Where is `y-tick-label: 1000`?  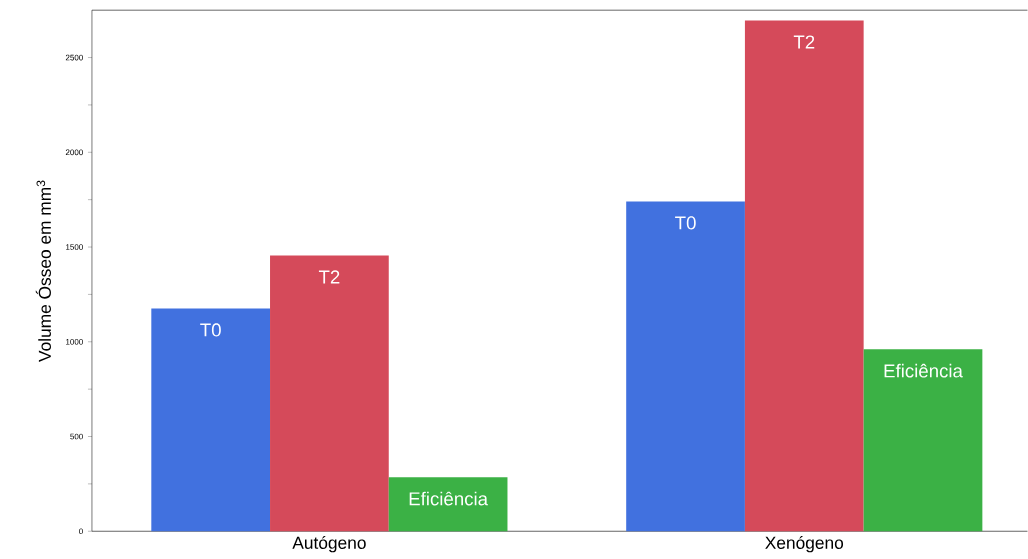
y-tick-label: 1000 is located at coordinates (74, 342).